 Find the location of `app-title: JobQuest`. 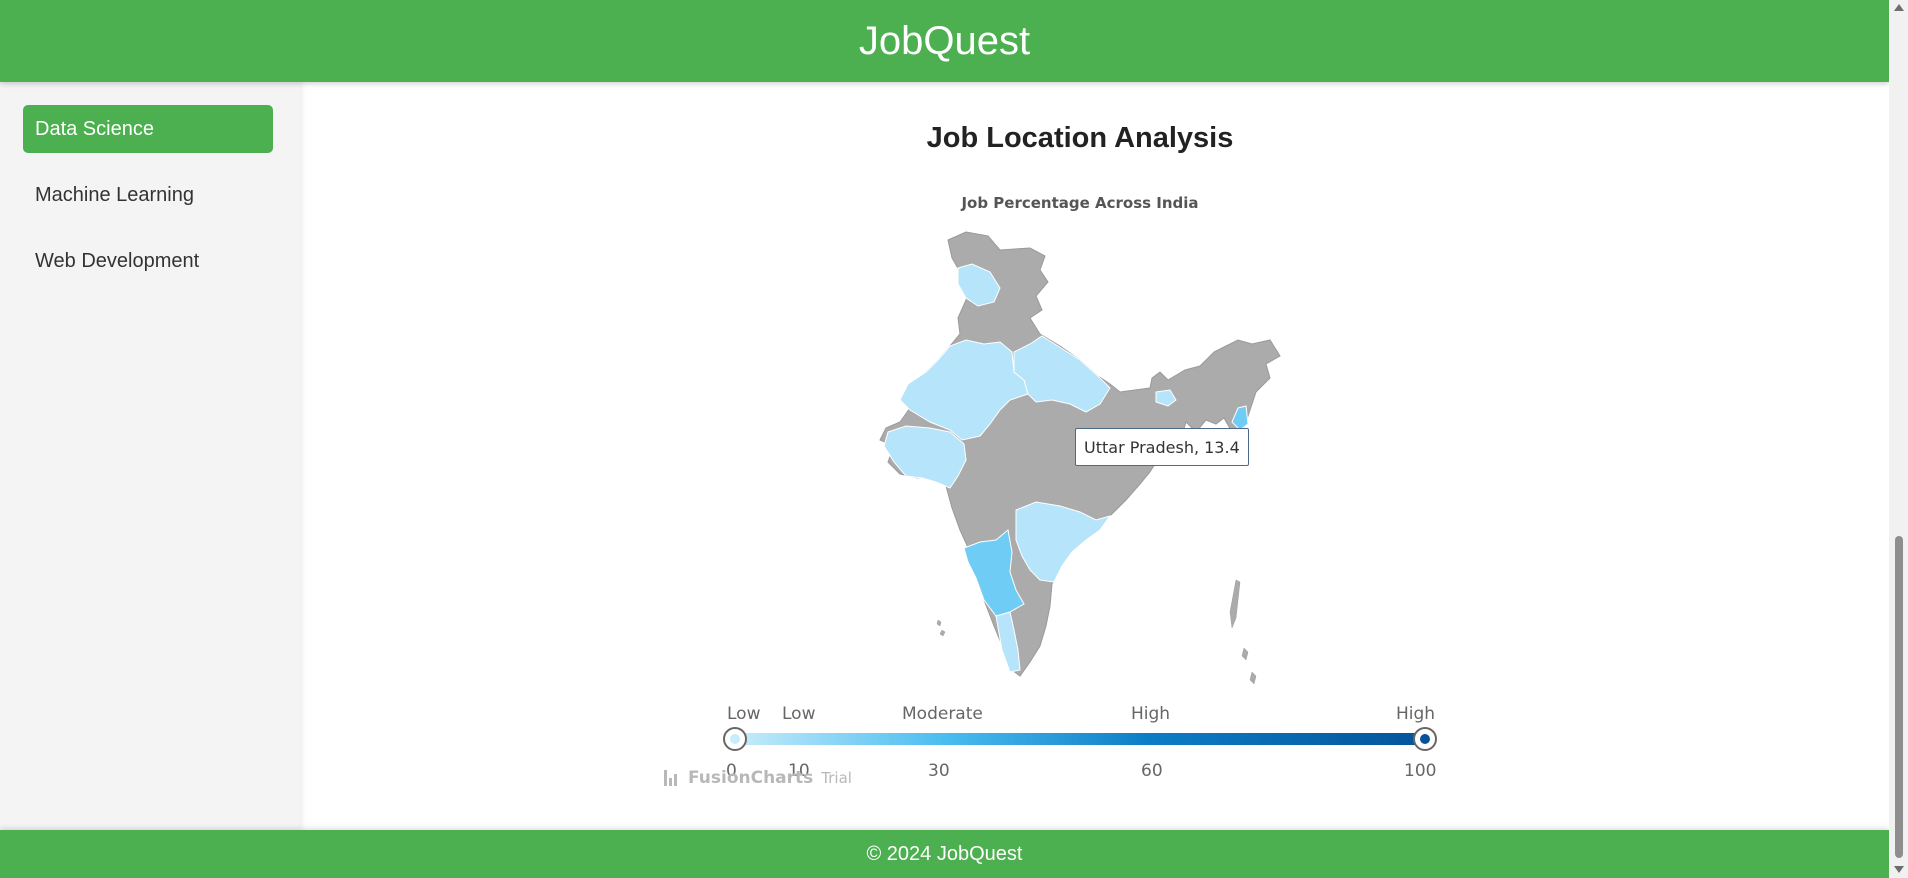

app-title: JobQuest is located at coordinates (944, 40).